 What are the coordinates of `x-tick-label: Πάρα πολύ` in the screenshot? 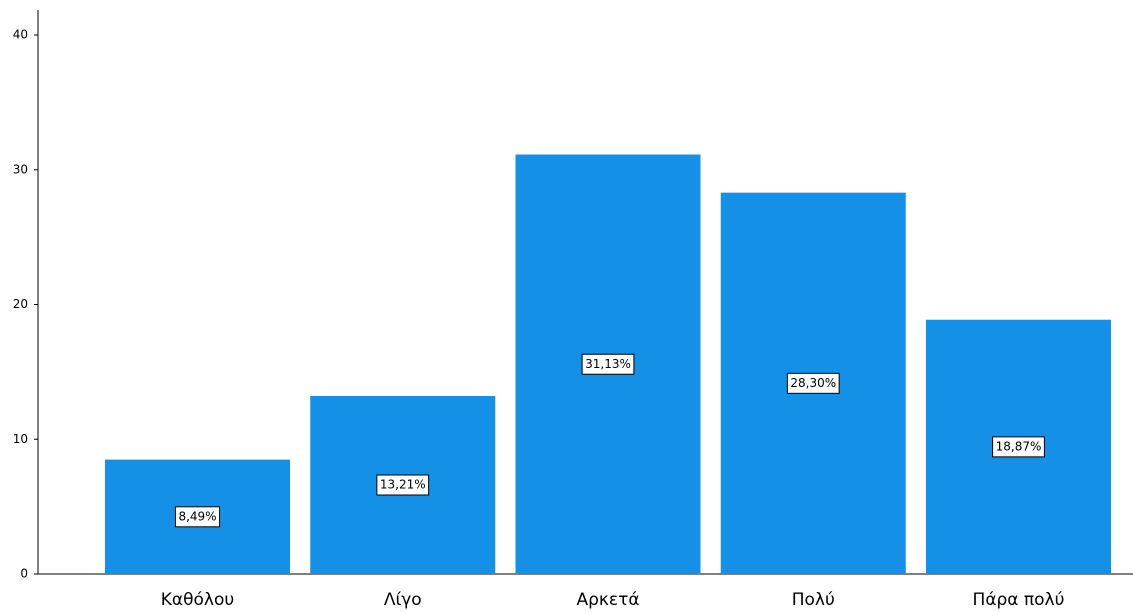 It's located at (1019, 600).